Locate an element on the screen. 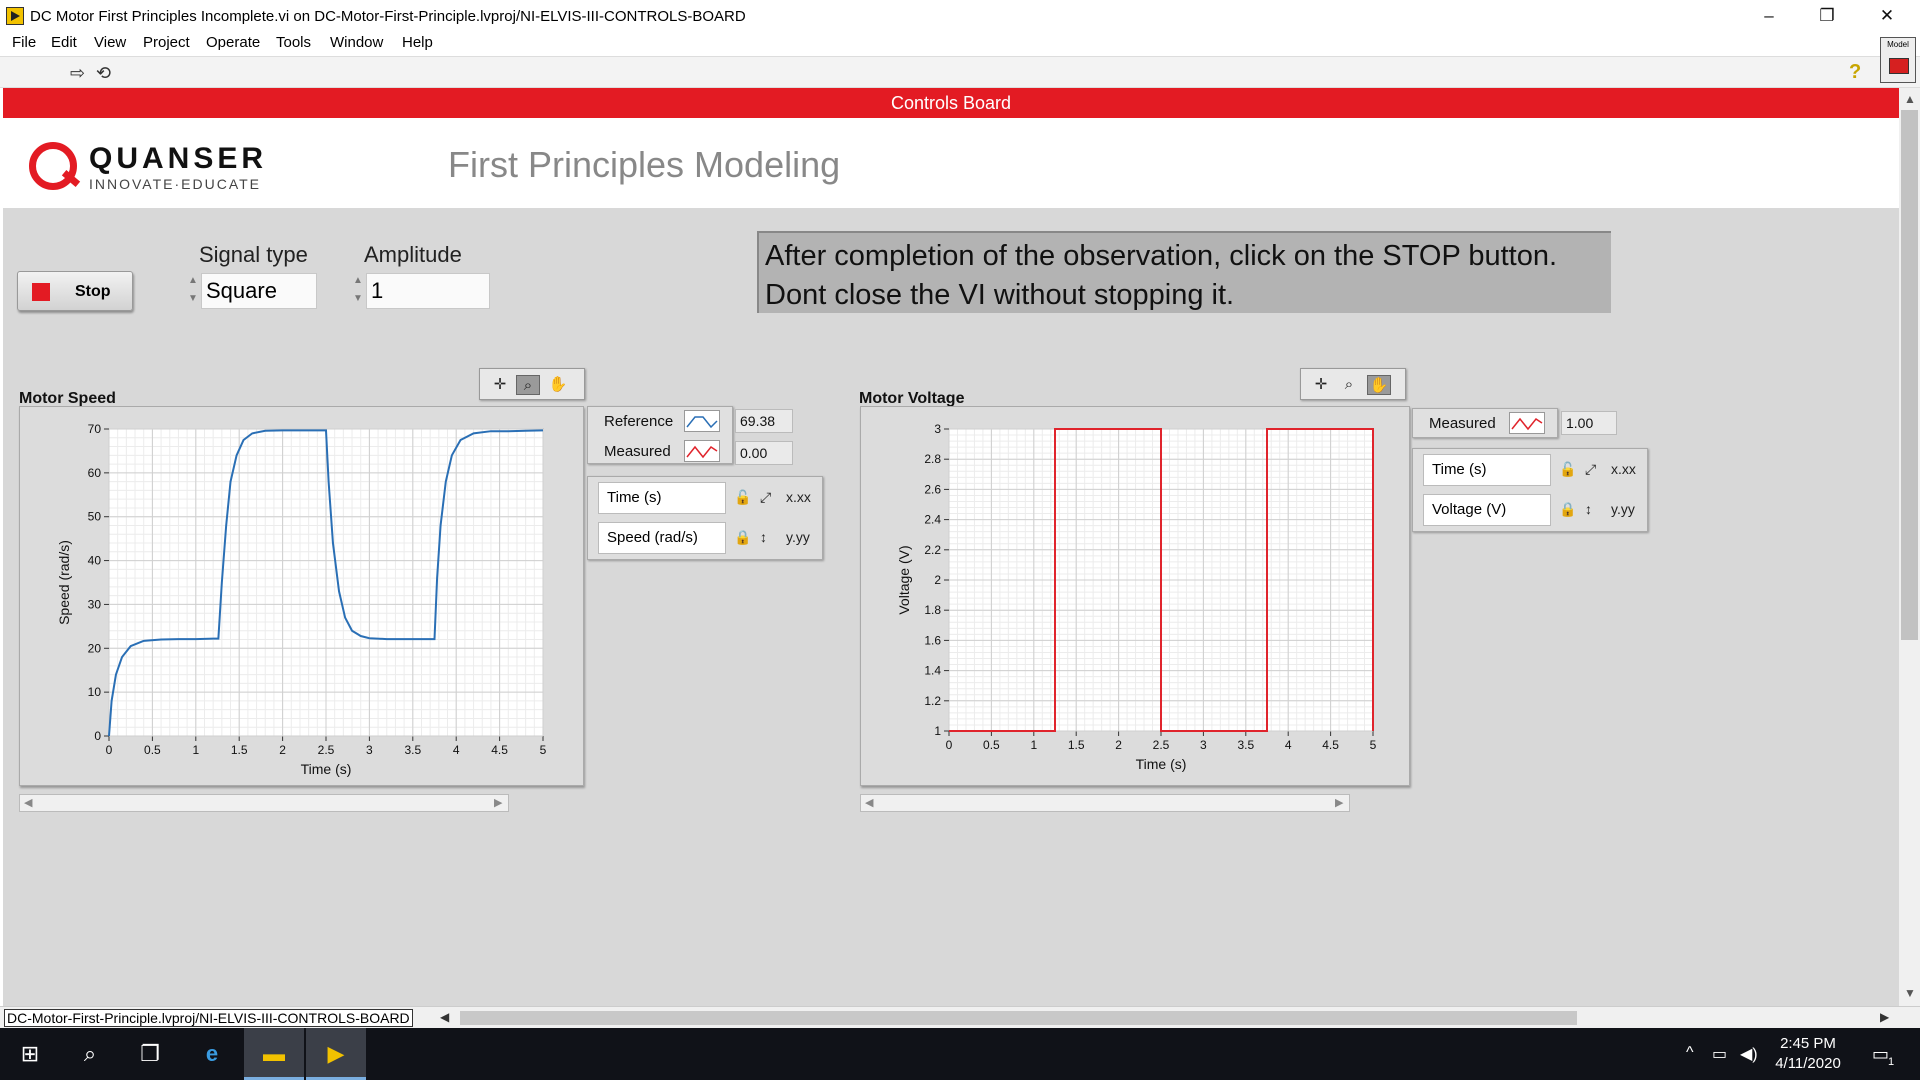 This screenshot has height=1080, width=1920. page-title: First Principles Modeling is located at coordinates (644, 164).